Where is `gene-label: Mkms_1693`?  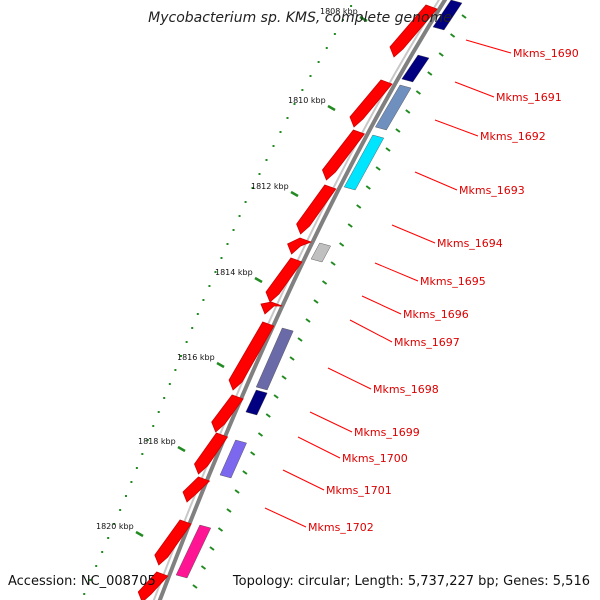 gene-label: Mkms_1693 is located at coordinates (492, 190).